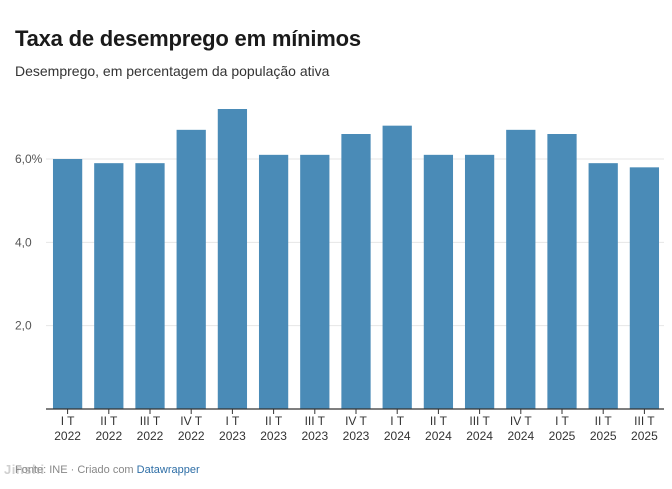  What do you see at coordinates (168, 470) in the screenshot?
I see `datawrapper-link: Datawrapper` at bounding box center [168, 470].